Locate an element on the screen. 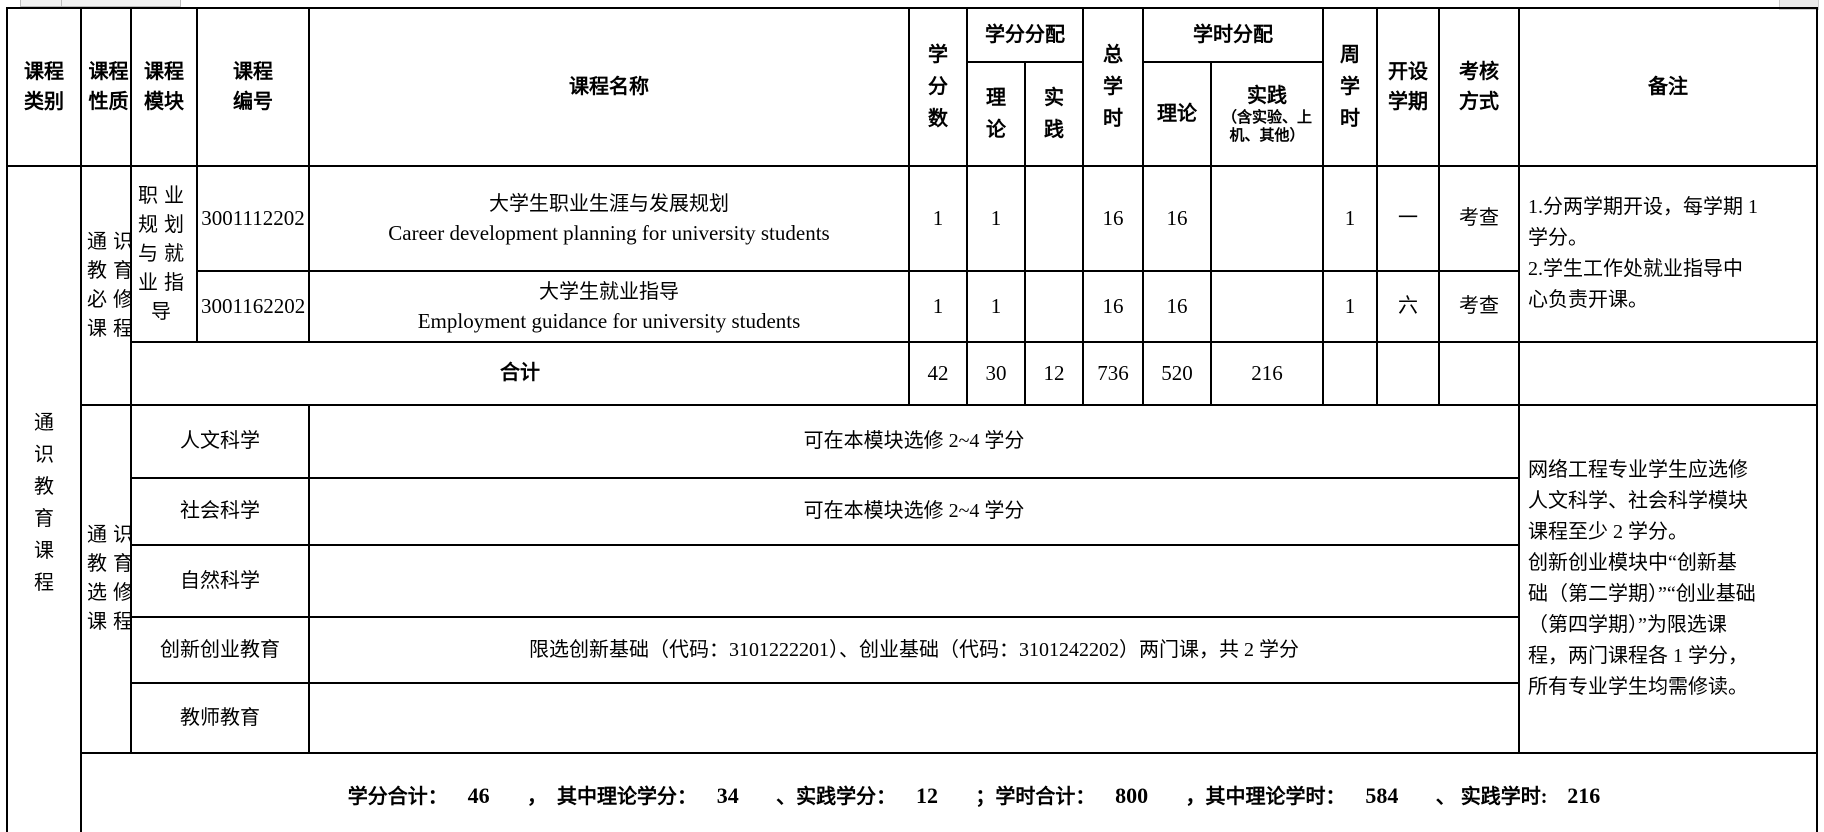  subtotal-assessment-empty is located at coordinates (1479, 373).